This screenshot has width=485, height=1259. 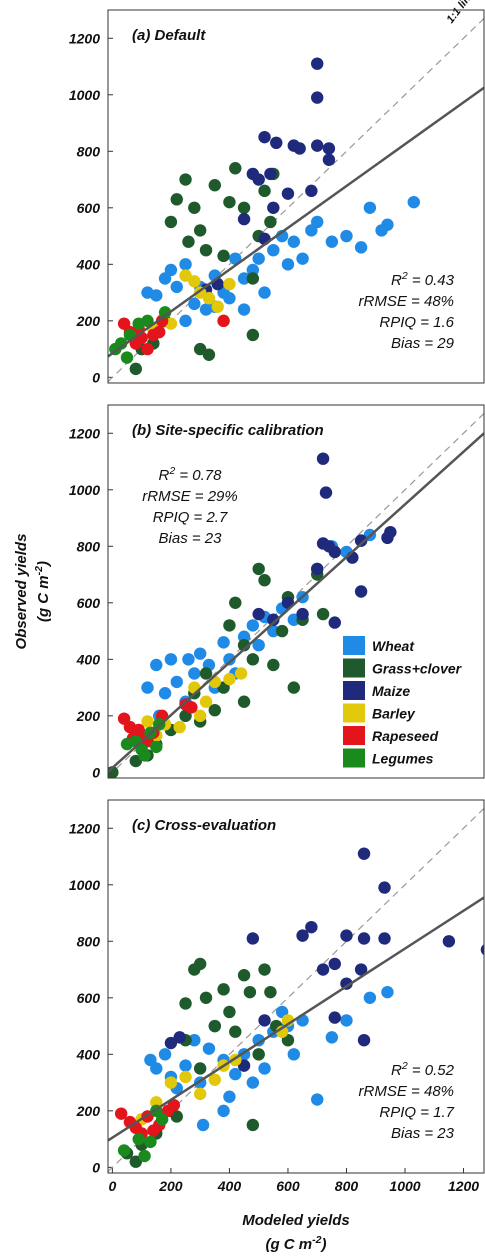 I want to click on panel-title: (a) Default, so click(x=169, y=35).